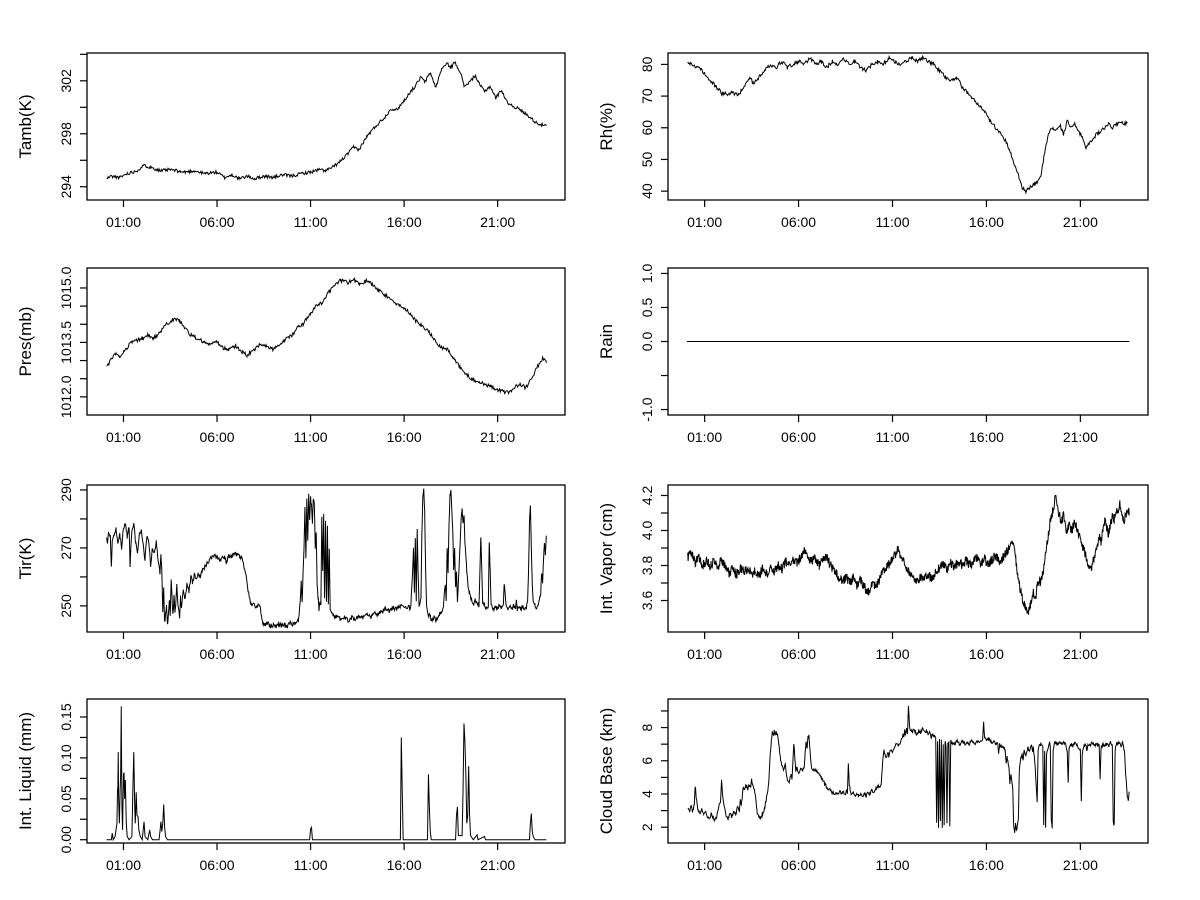 Image resolution: width=1200 pixels, height=900 pixels. What do you see at coordinates (647, 601) in the screenshot?
I see `y-tick-label: 3.6` at bounding box center [647, 601].